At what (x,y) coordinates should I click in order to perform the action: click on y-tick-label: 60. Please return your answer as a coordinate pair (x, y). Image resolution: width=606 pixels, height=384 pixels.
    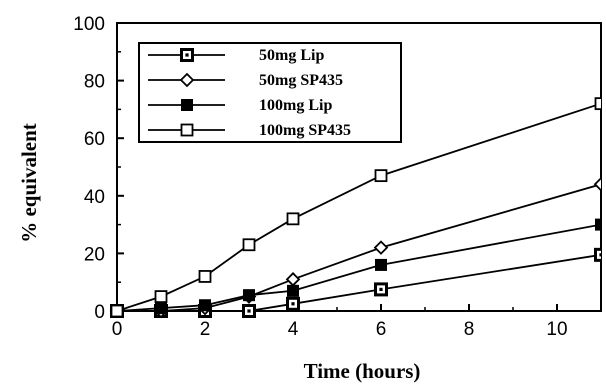
    Looking at the image, I should click on (94, 139).